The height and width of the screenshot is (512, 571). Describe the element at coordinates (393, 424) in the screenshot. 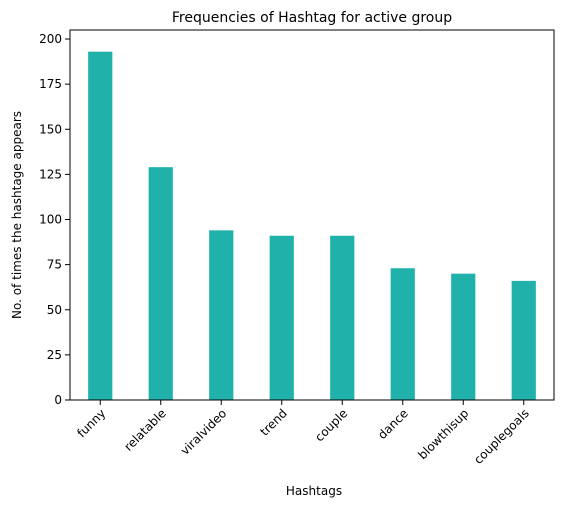

I see `x-tick-label-dance: dance` at that location.